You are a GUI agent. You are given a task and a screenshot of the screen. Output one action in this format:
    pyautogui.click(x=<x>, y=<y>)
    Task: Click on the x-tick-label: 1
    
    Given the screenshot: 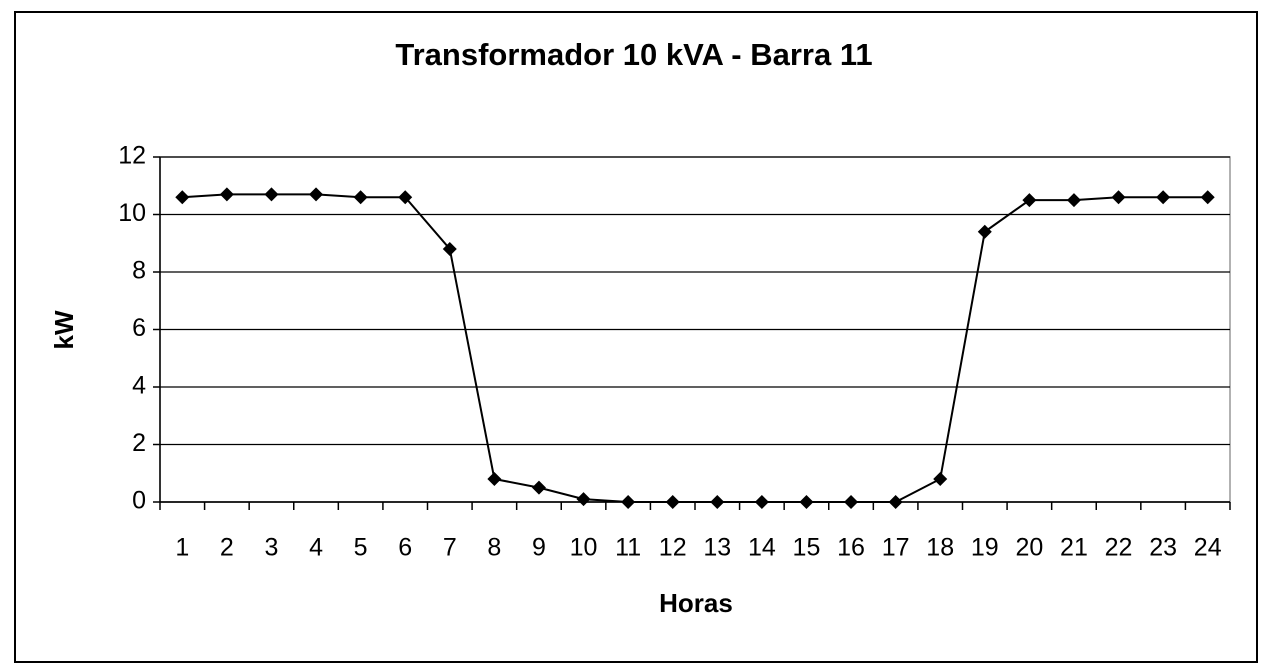 What is the action you would take?
    pyautogui.click(x=182, y=548)
    